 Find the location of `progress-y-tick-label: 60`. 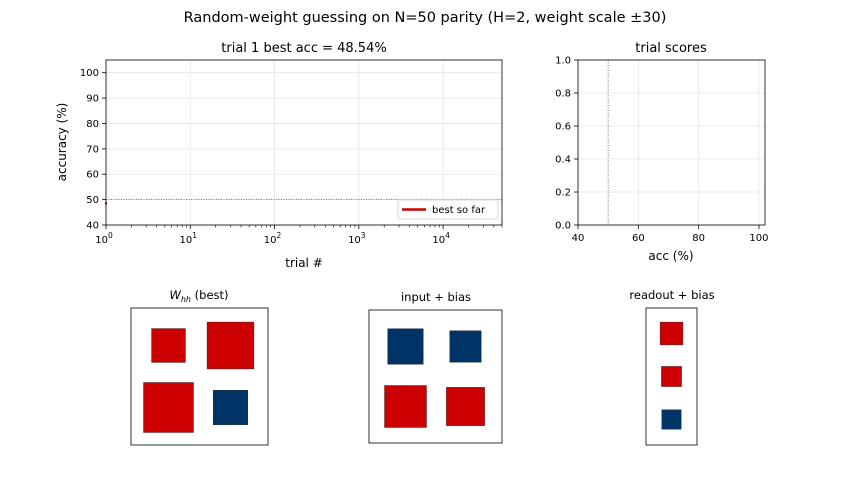

progress-y-tick-label: 60 is located at coordinates (92, 175).